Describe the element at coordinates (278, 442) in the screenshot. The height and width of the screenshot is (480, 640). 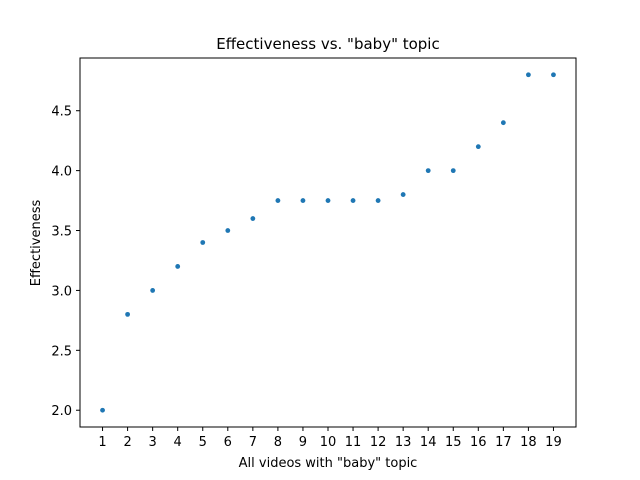
I see `x-tick-label: 8` at that location.